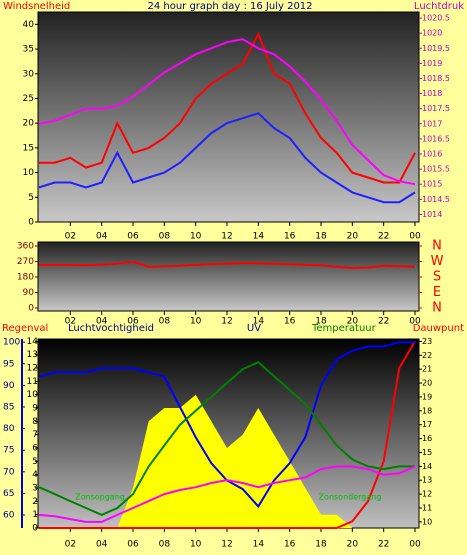 The image size is (467, 555). Describe the element at coordinates (436, 138) in the screenshot. I see `y2-tick-label: 1016.5` at that location.